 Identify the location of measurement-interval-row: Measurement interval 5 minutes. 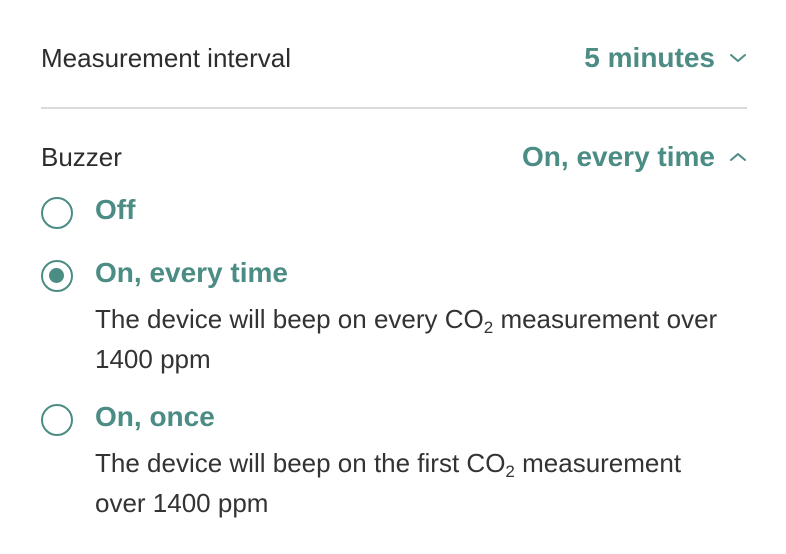
(394, 58).